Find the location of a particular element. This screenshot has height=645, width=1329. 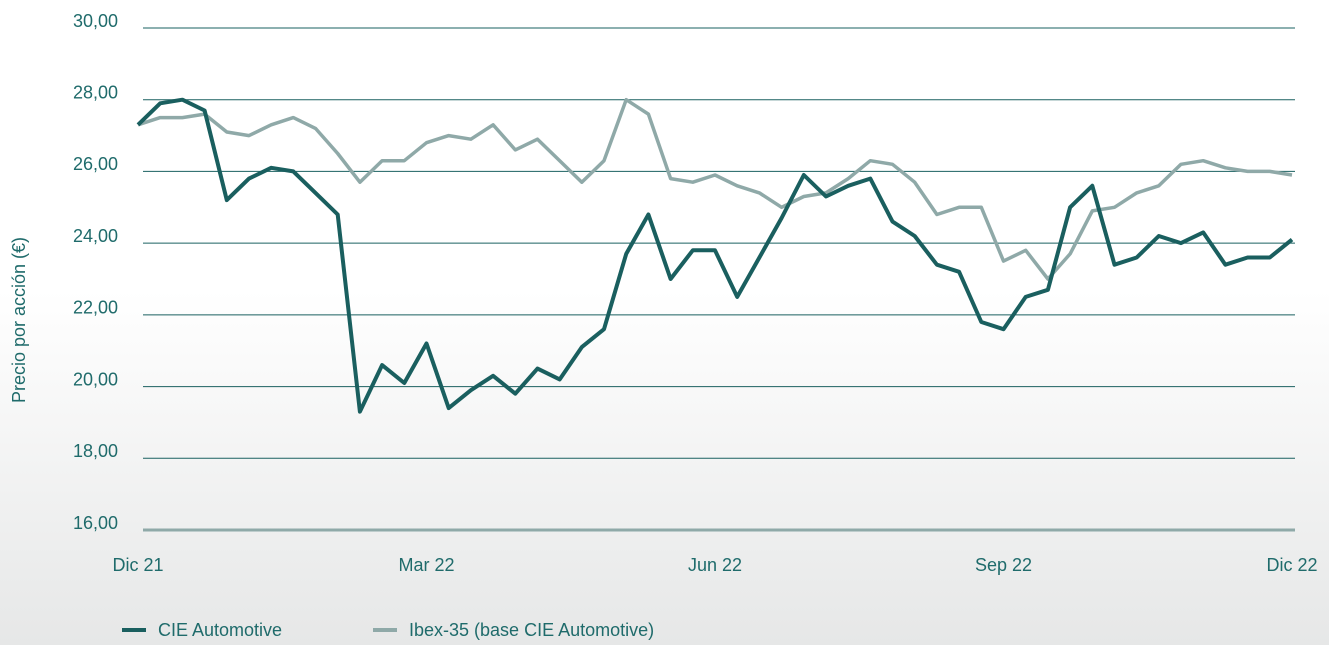

y-tick-label: 26,00 is located at coordinates (95, 164).